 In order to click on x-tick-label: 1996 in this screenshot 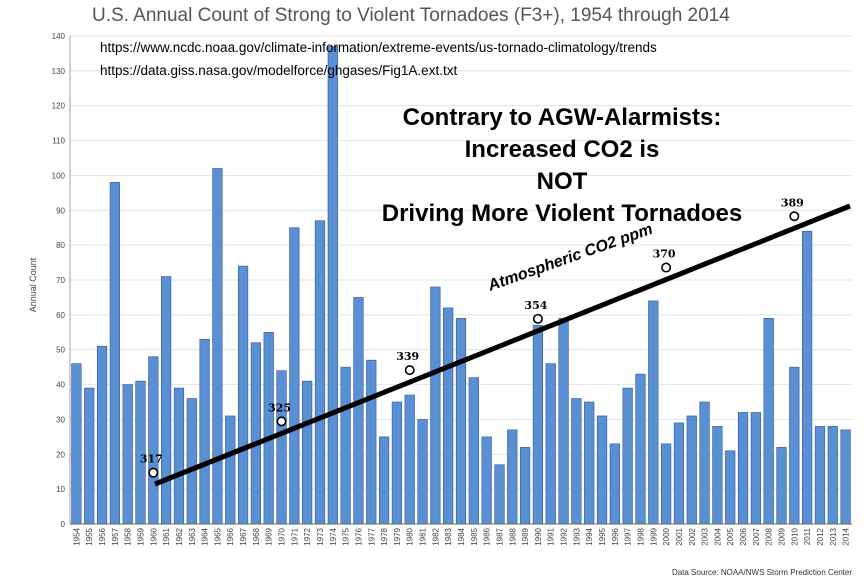, I will do `click(615, 536)`.